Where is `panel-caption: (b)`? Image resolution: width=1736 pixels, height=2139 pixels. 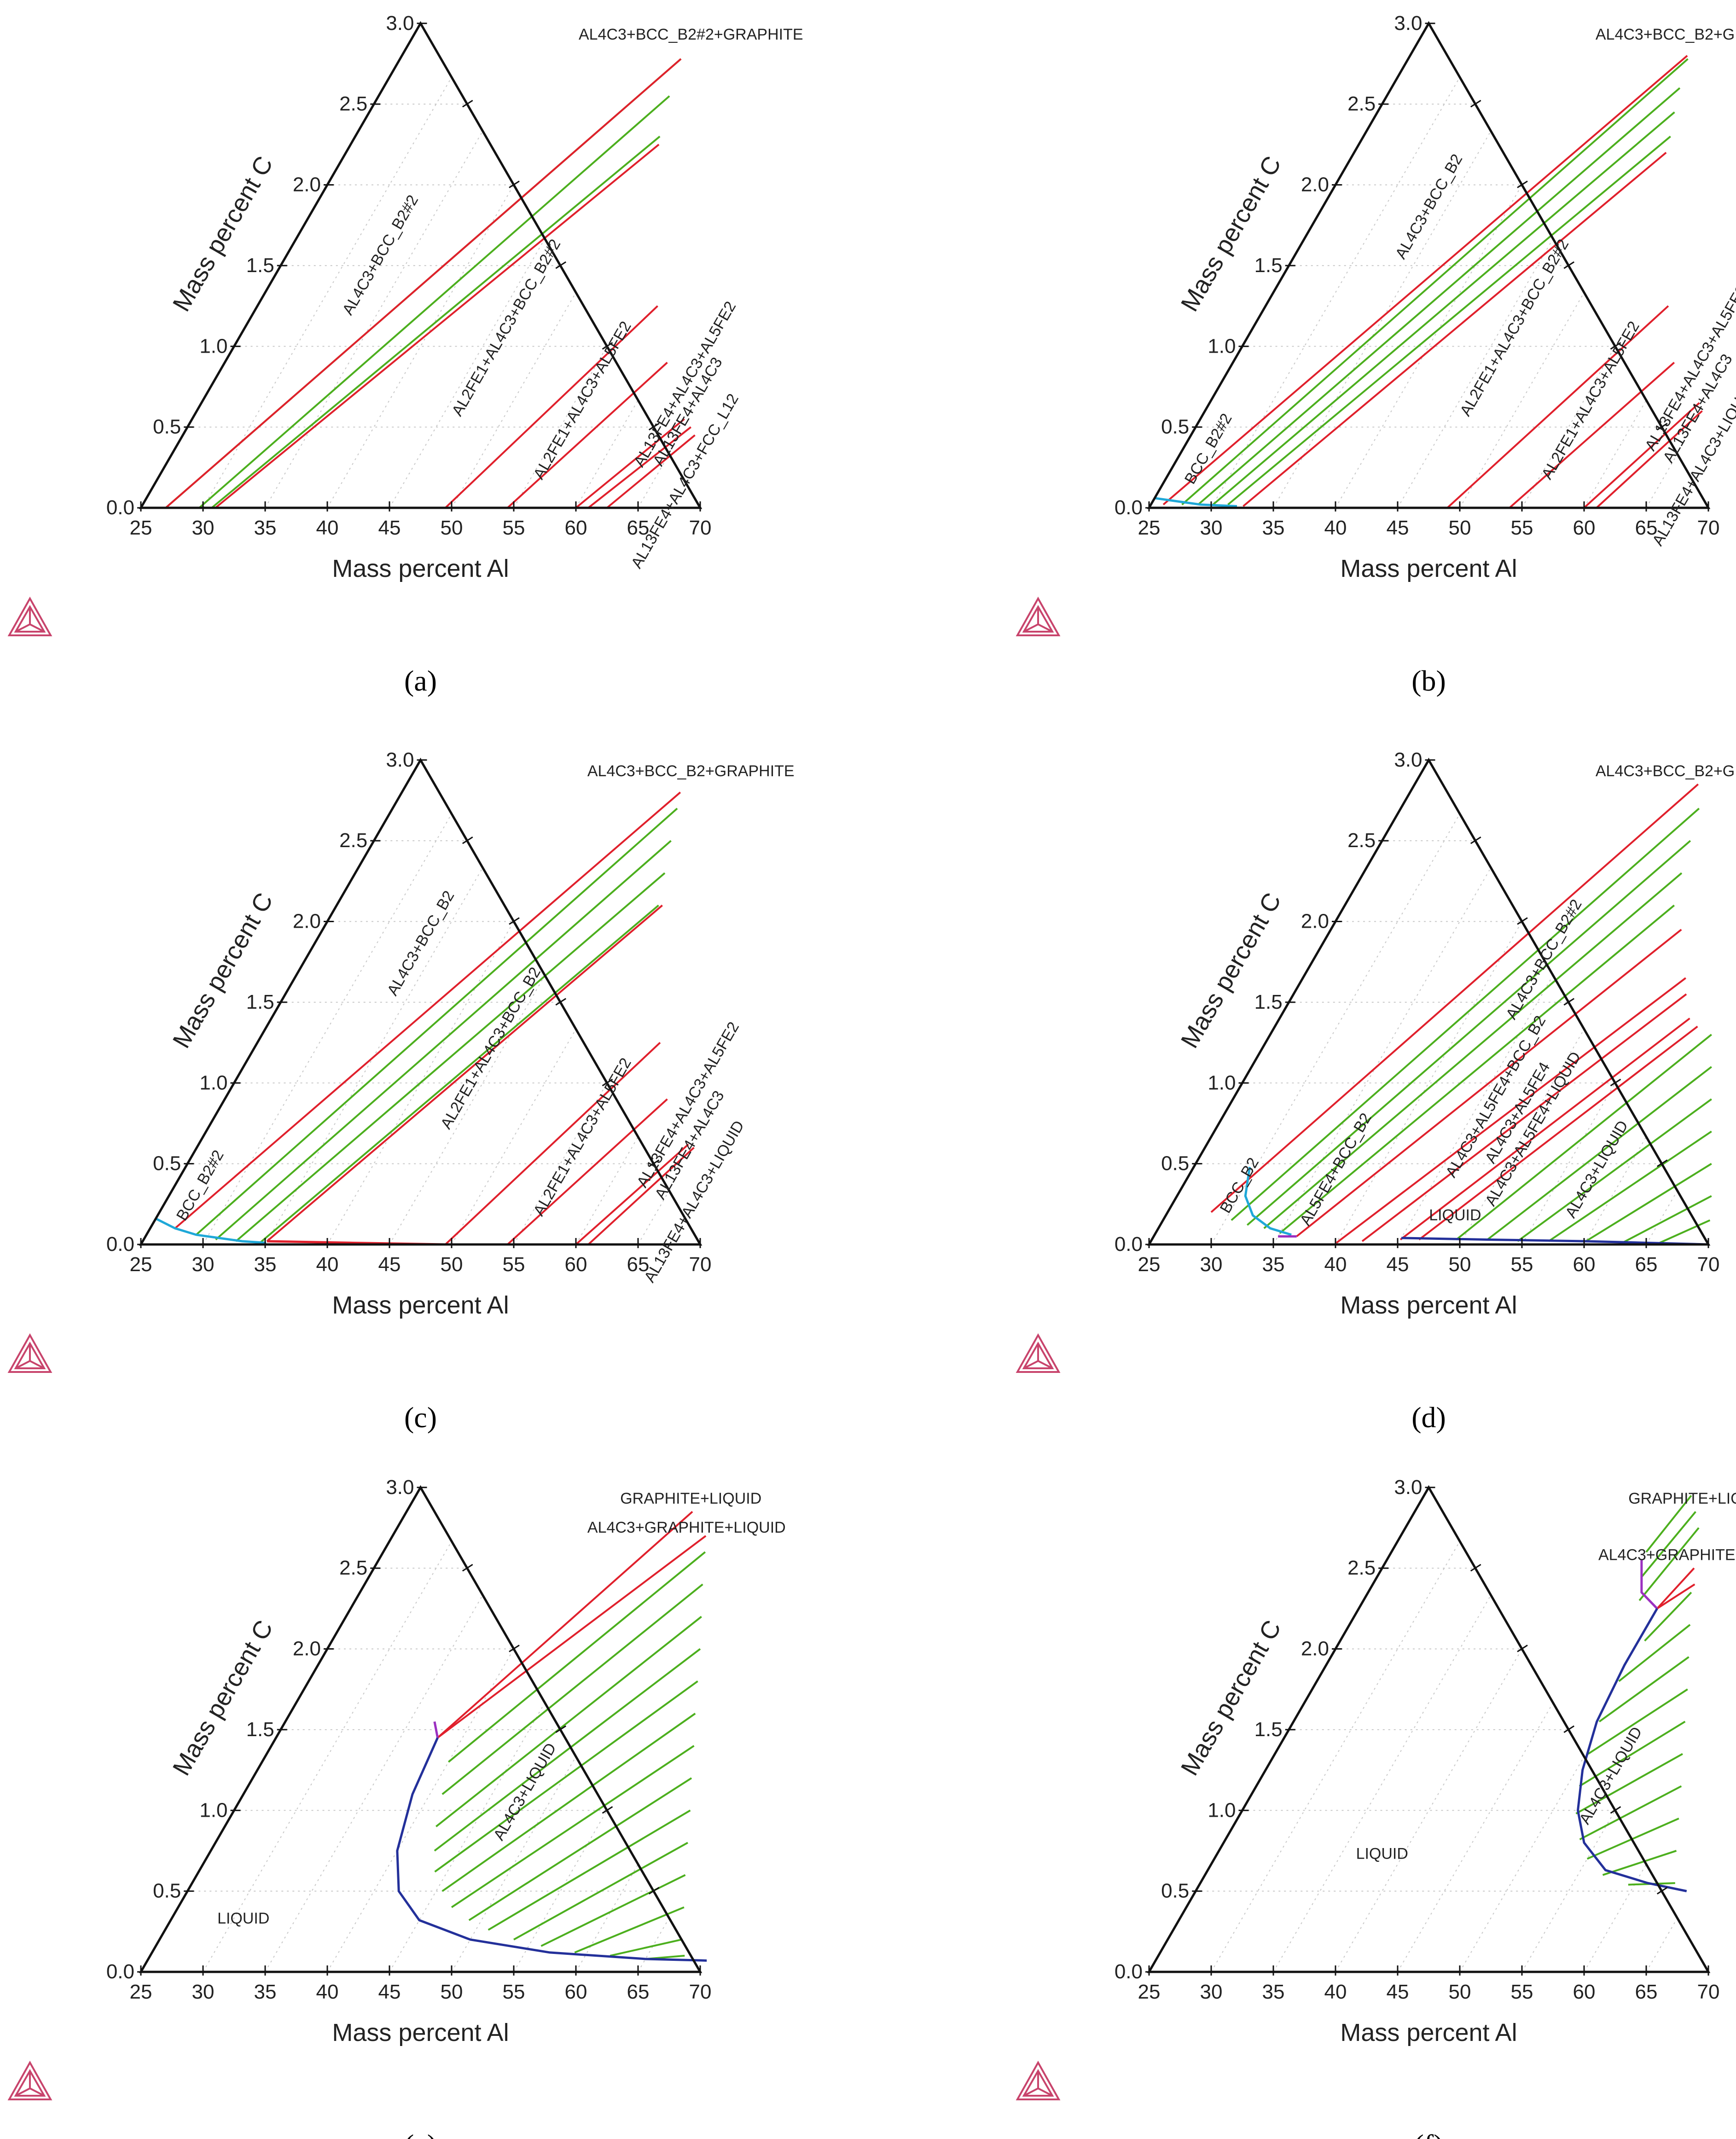 panel-caption: (b) is located at coordinates (1428, 680).